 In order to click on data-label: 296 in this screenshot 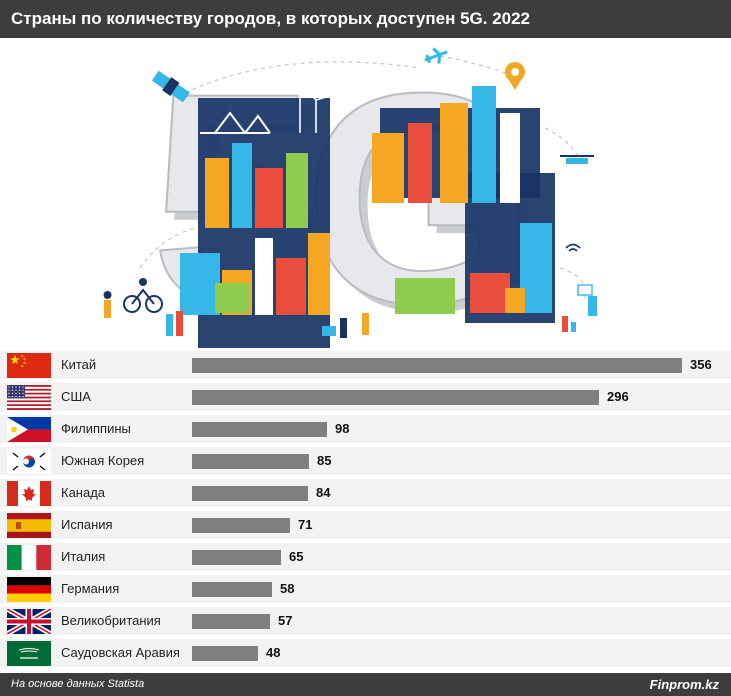, I will do `click(618, 396)`.